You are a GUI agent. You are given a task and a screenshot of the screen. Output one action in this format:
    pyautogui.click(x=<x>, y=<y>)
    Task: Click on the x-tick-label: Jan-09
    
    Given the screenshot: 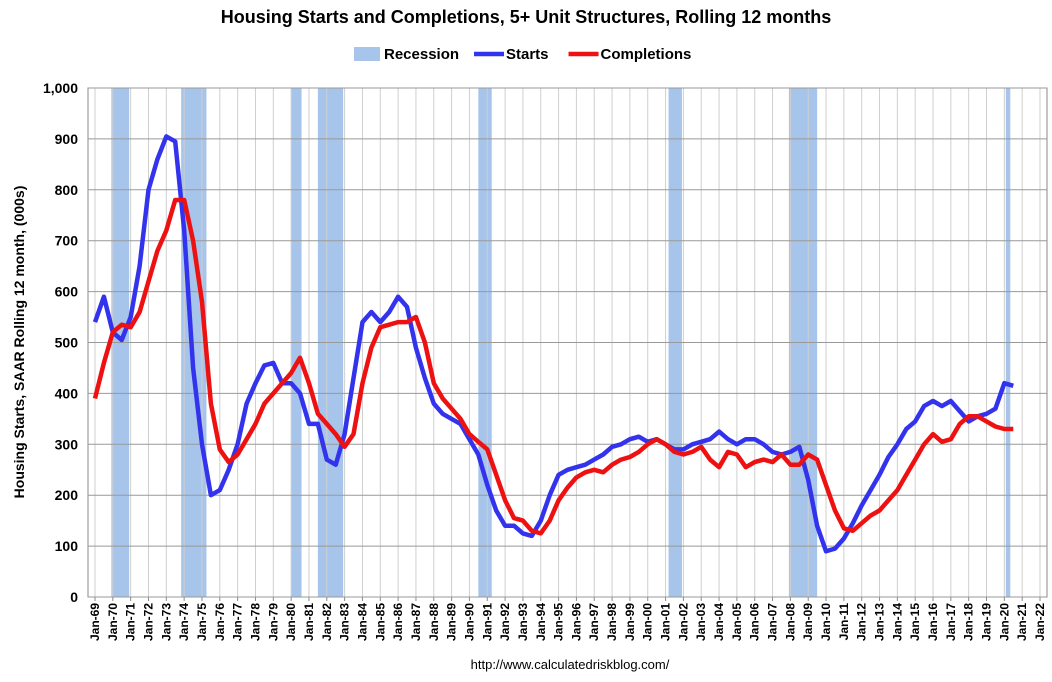 What is the action you would take?
    pyautogui.click(x=808, y=622)
    